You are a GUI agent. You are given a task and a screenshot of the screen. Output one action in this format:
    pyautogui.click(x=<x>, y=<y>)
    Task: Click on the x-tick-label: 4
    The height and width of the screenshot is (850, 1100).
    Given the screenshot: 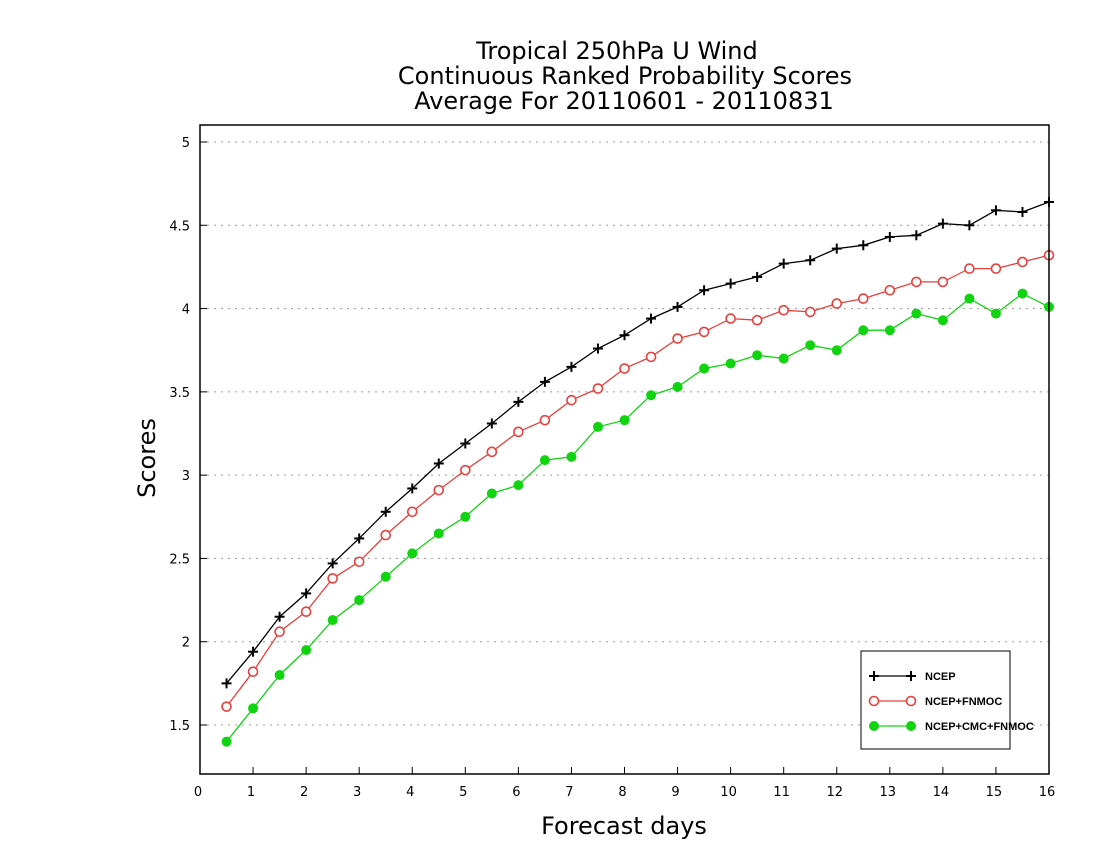 What is the action you would take?
    pyautogui.click(x=410, y=792)
    